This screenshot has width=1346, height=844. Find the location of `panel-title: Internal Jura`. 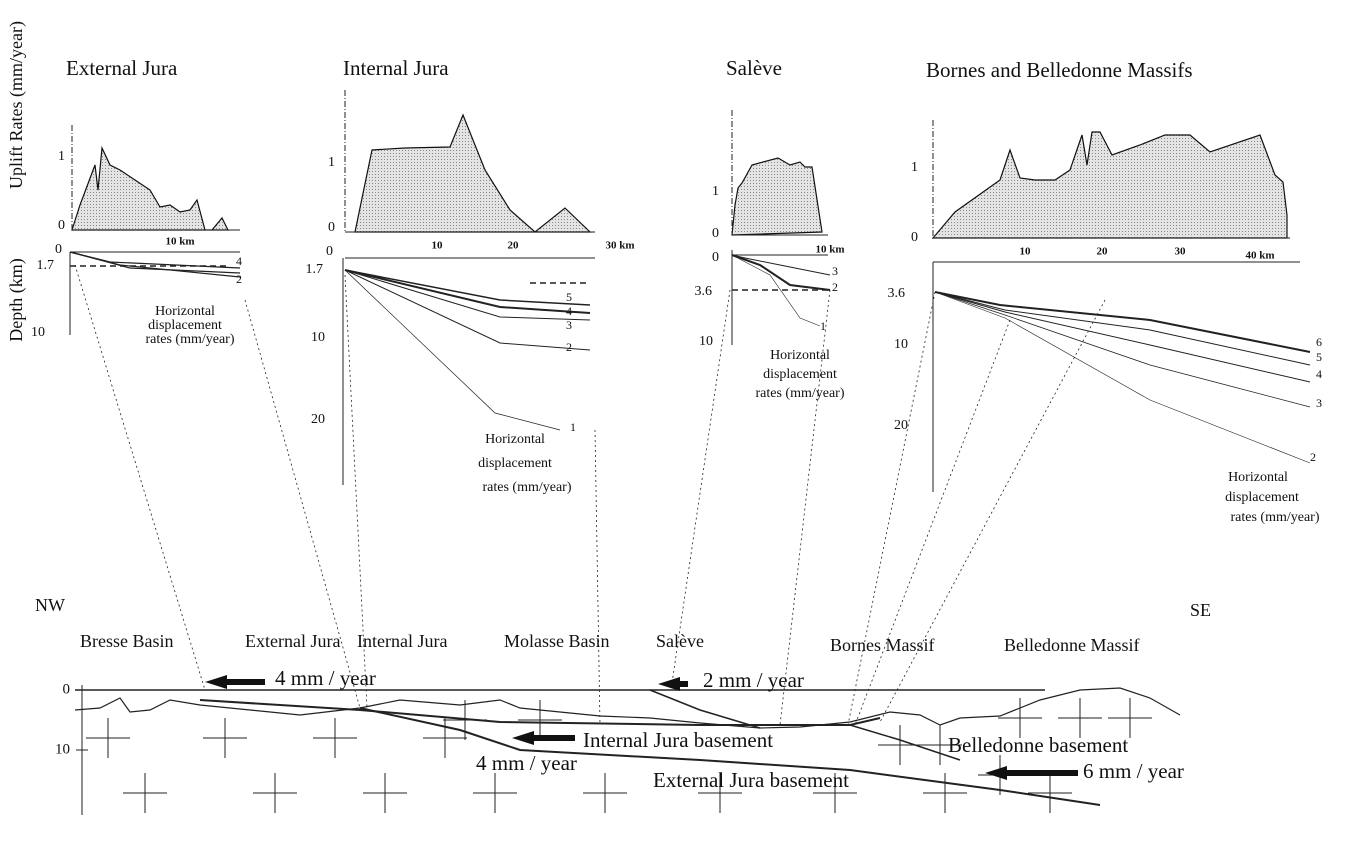

panel-title: Internal Jura is located at coordinates (396, 68).